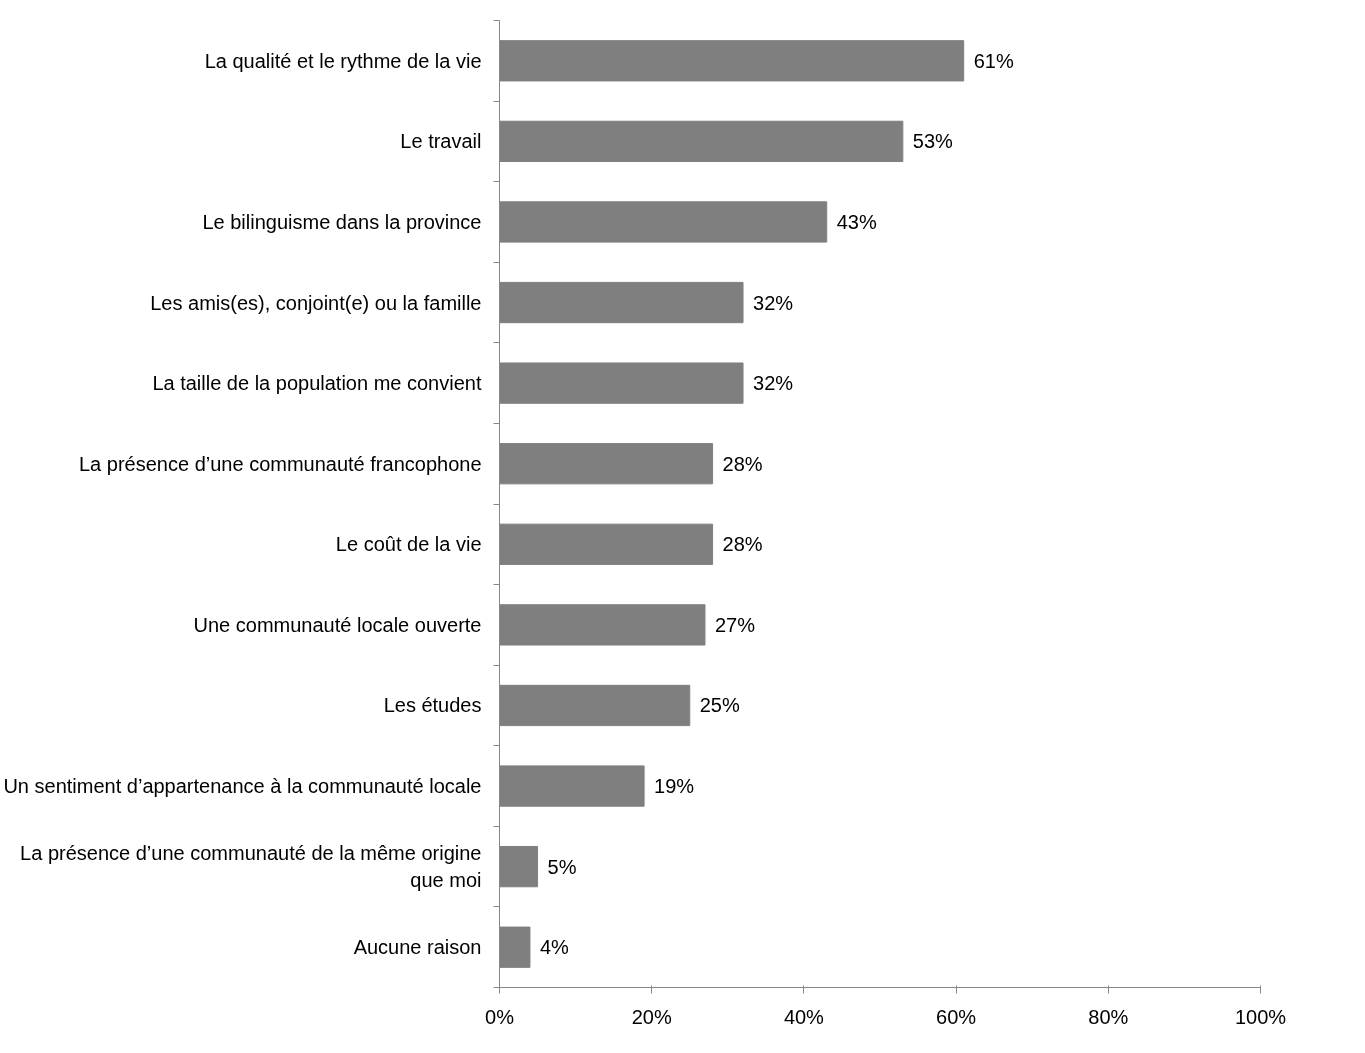 This screenshot has height=1053, width=1365. Describe the element at coordinates (1108, 1016) in the screenshot. I see `x-tick-label: 80%` at that location.